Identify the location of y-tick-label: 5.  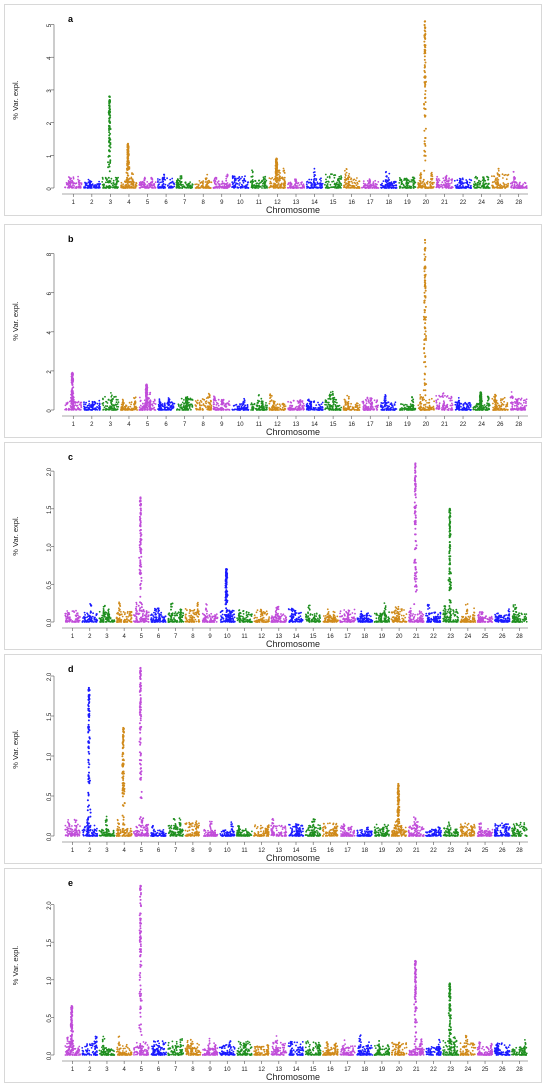
(50, 25).